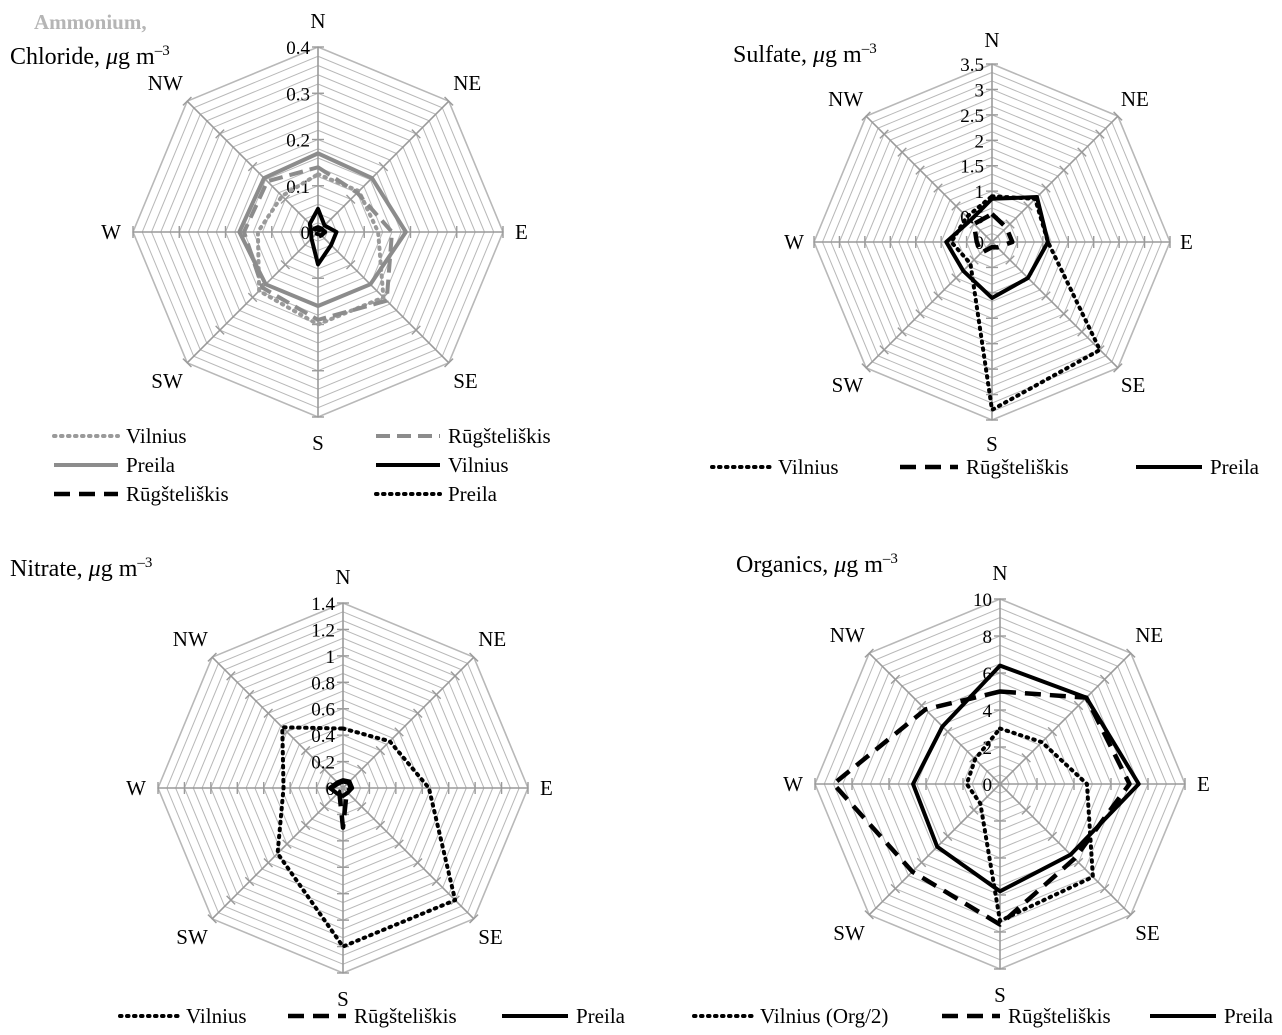  Describe the element at coordinates (323, 630) in the screenshot. I see `radial-tick-label: 1.2` at that location.